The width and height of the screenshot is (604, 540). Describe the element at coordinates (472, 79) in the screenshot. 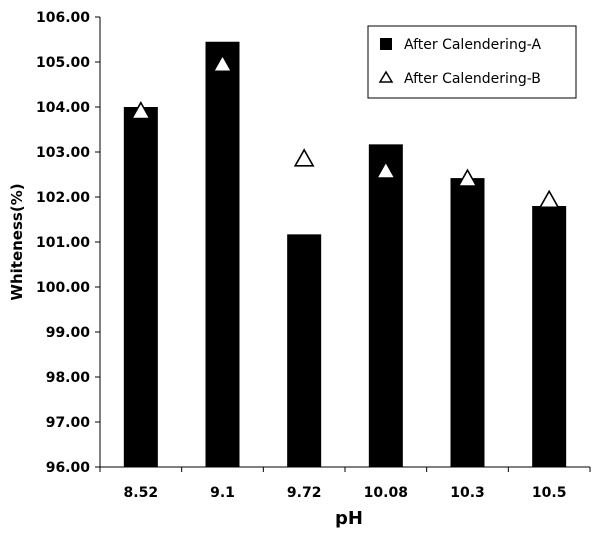

I see `legend-label-series-b: After Calendering-B` at that location.